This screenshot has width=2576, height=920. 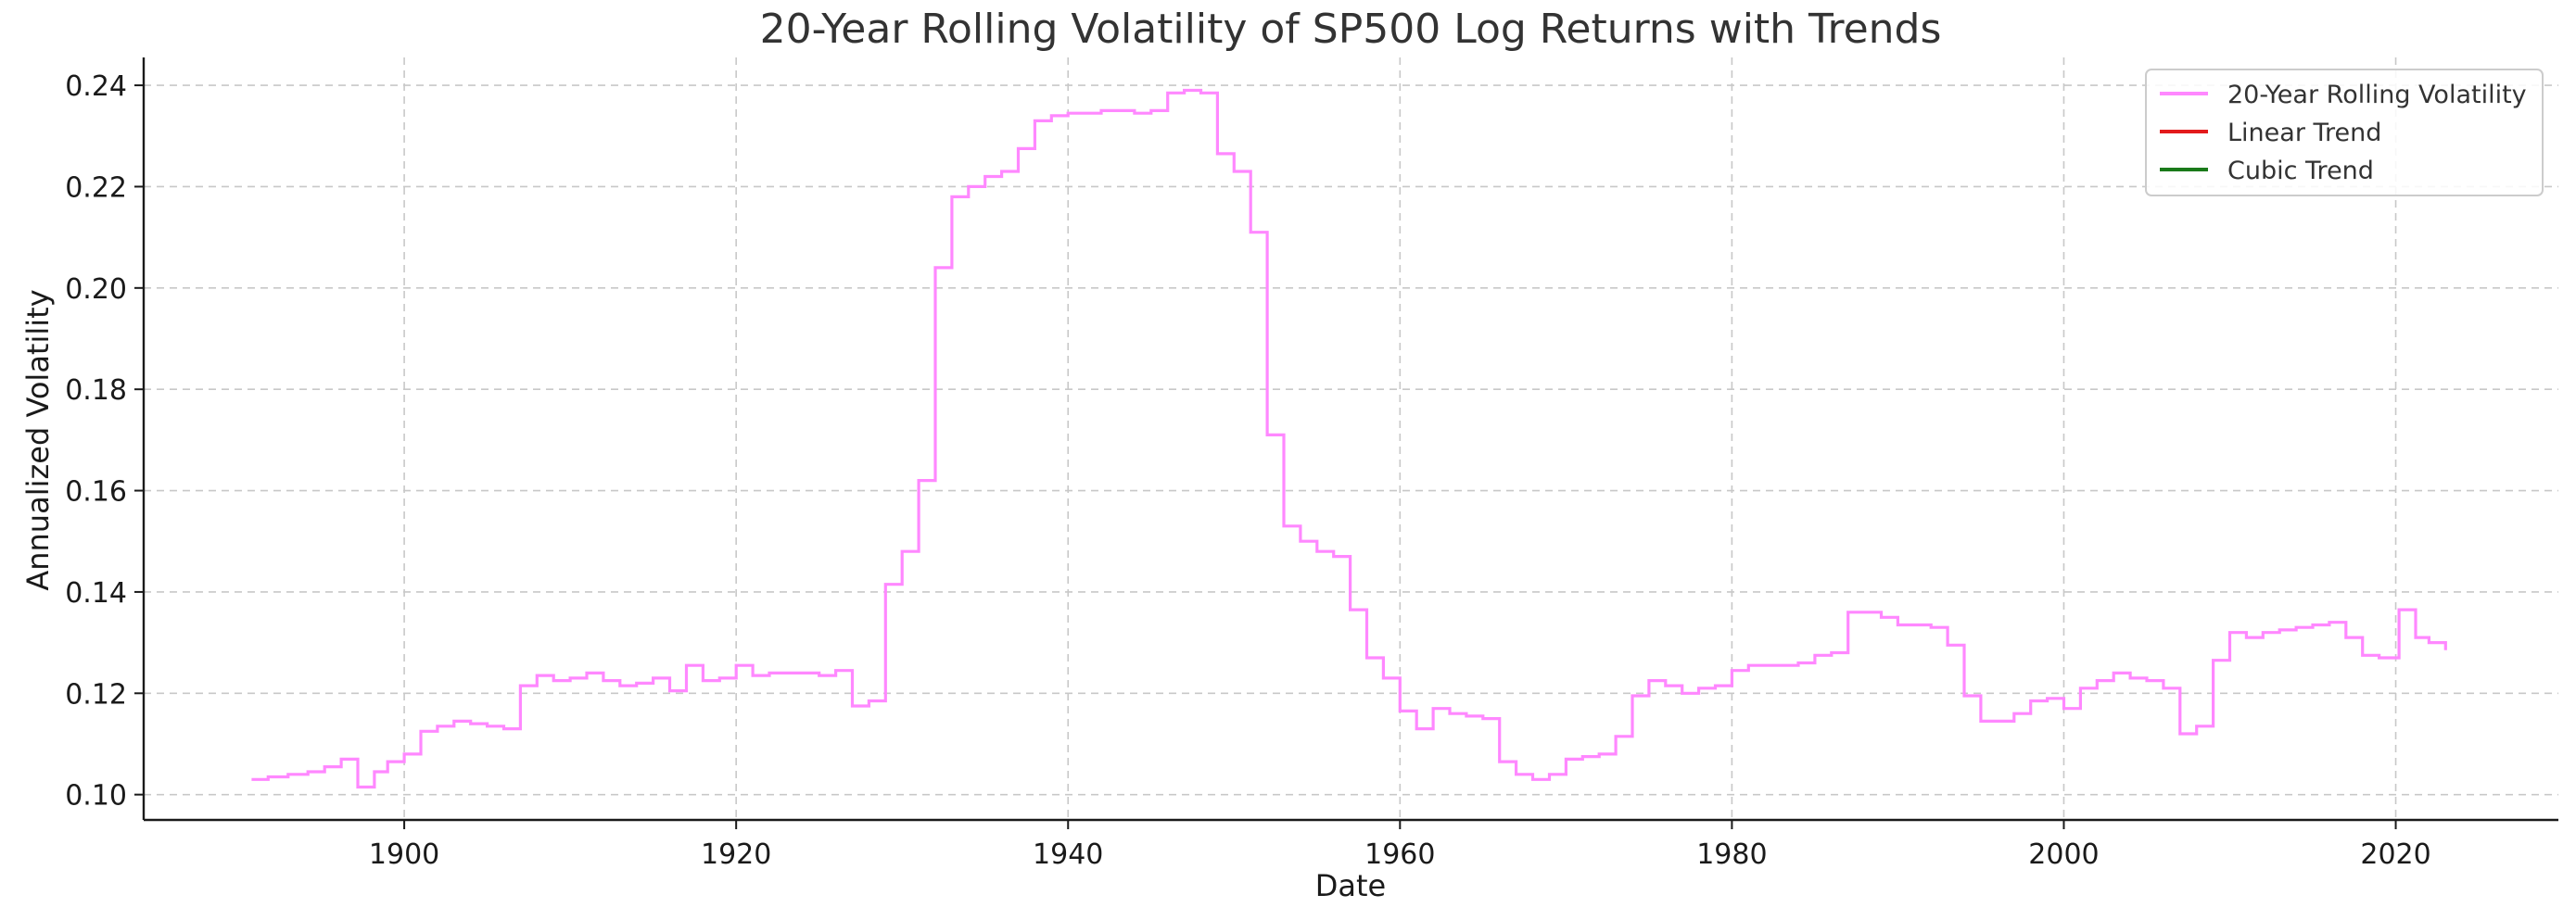 I want to click on y-tick-label: 0.10, so click(x=96, y=796).